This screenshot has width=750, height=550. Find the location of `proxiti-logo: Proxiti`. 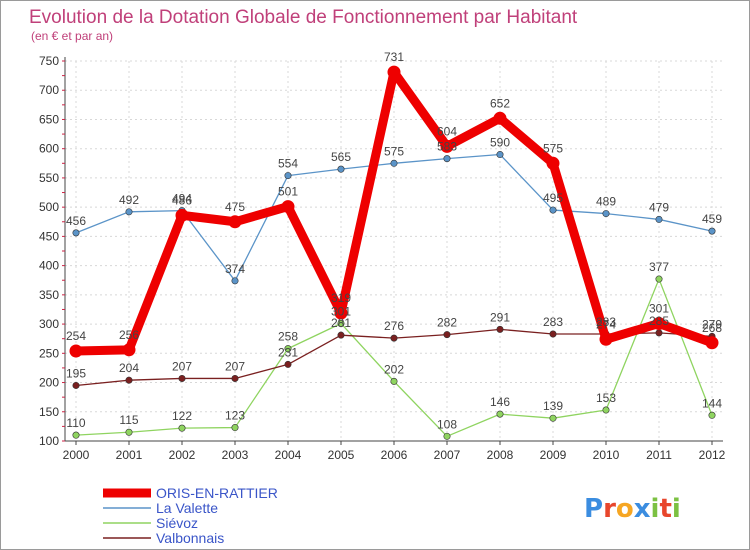

proxiti-logo: Proxiti is located at coordinates (632, 509).